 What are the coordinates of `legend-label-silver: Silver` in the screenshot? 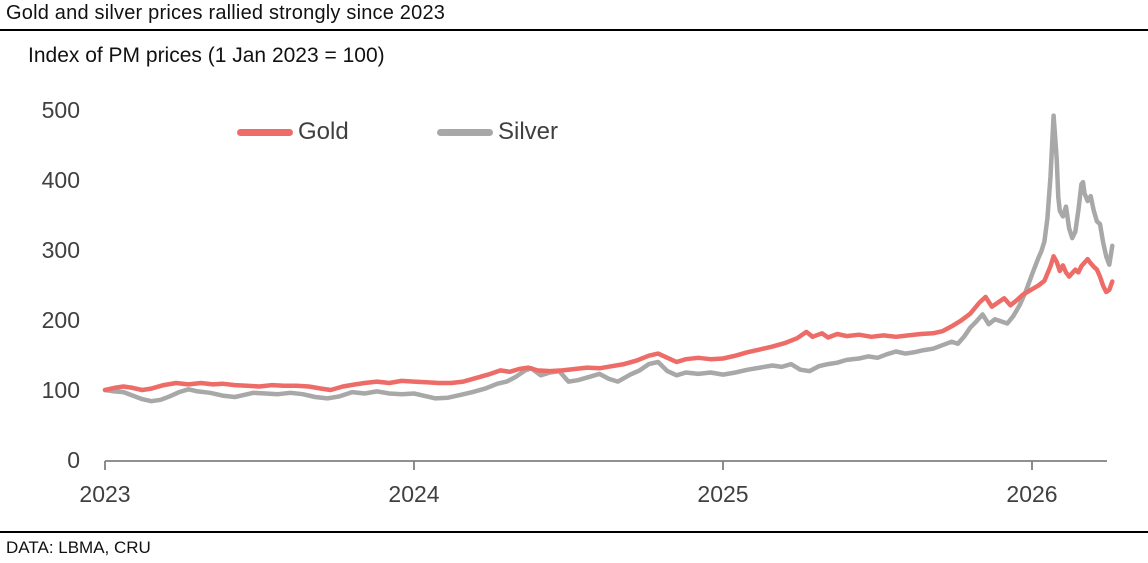 It's located at (528, 131).